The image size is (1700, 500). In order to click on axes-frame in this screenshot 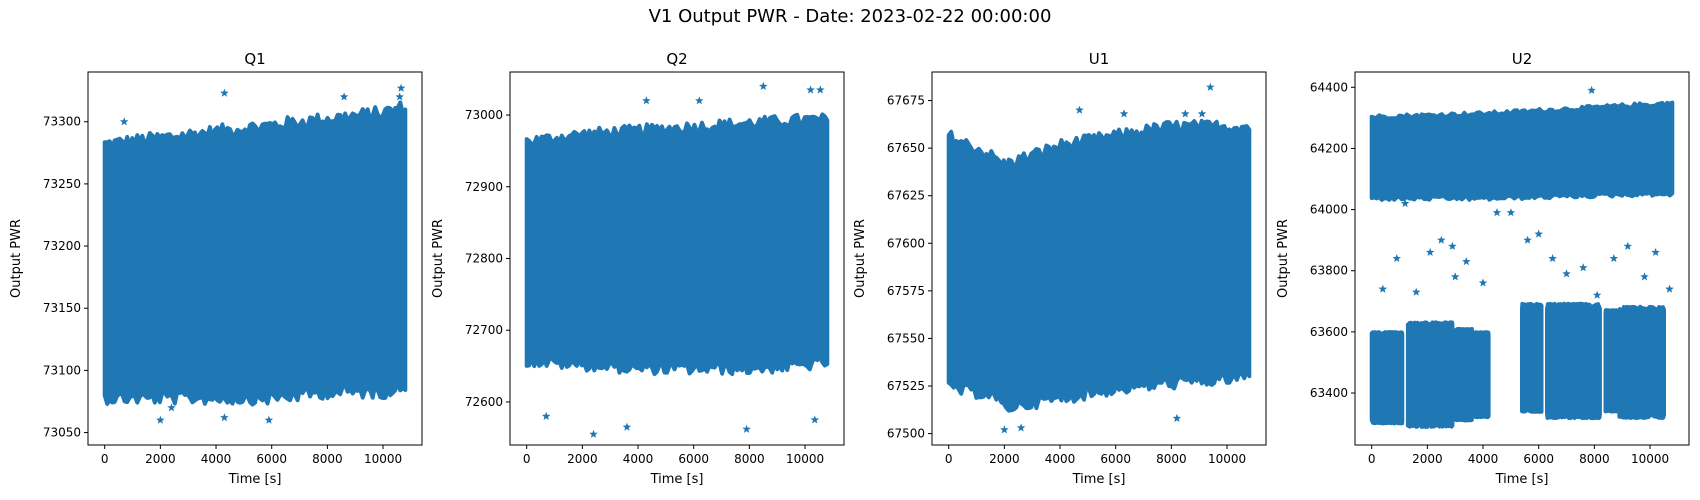, I will do `click(255, 258)`.